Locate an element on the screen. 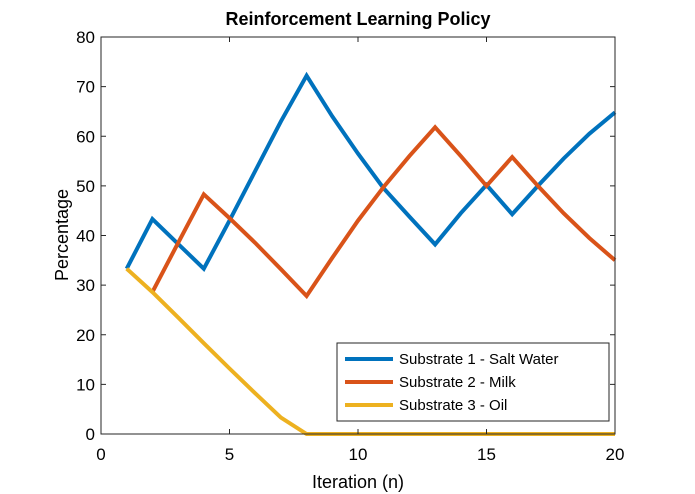  chart-title: Reinforcement Learning Policy is located at coordinates (357, 19).